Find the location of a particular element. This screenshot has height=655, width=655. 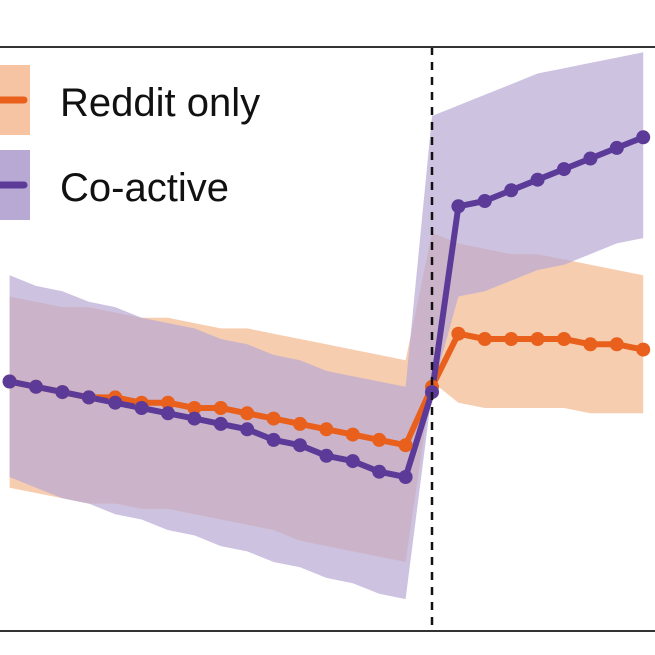

legend-label-reddit-only: Reddit only is located at coordinates (160, 103).